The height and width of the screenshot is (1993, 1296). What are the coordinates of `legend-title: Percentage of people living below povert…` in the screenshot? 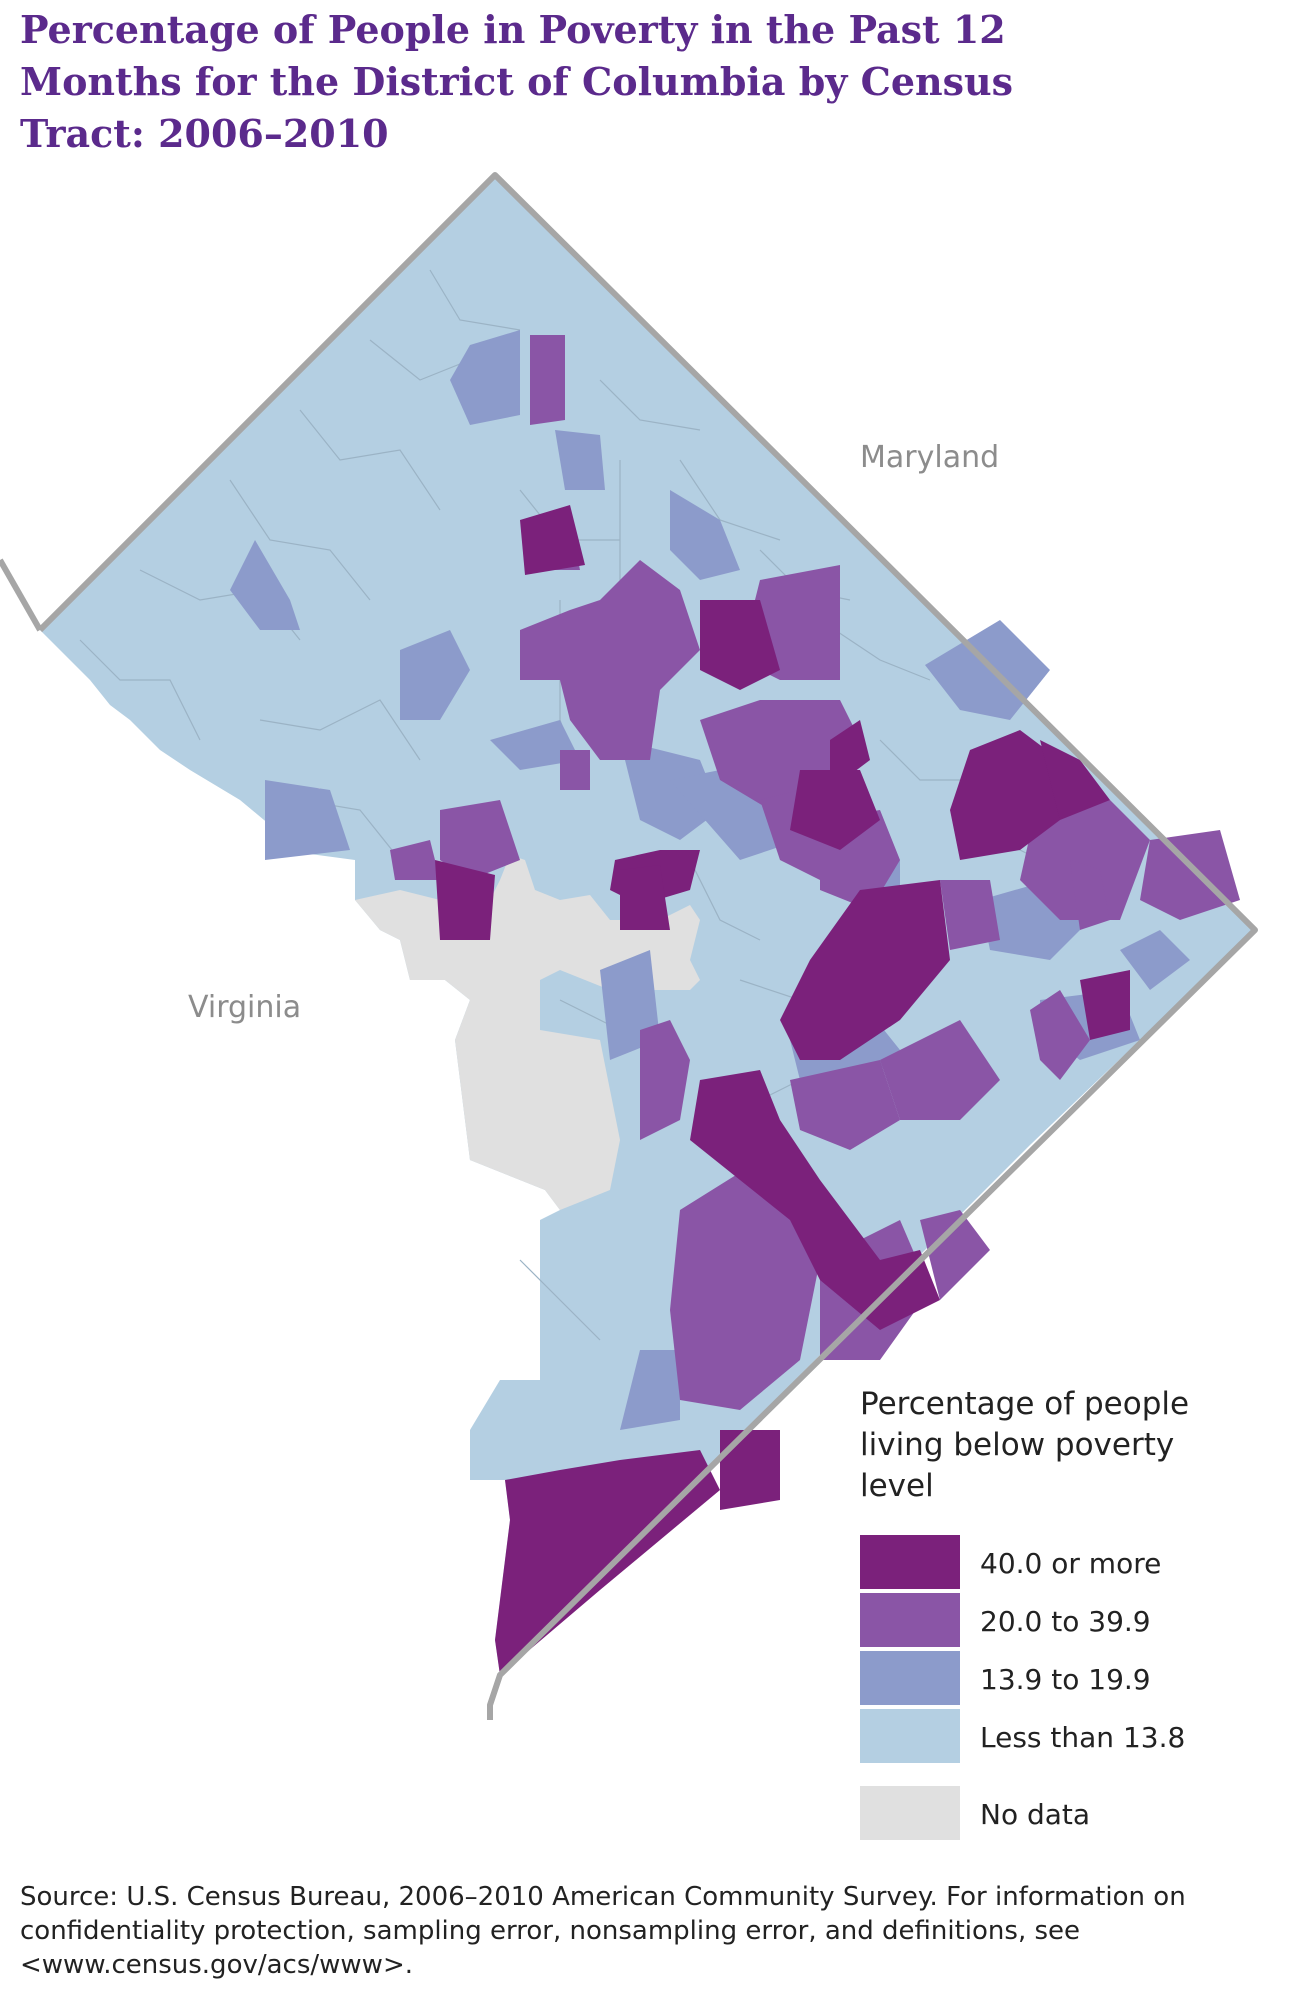 It's located at (1025, 1445).